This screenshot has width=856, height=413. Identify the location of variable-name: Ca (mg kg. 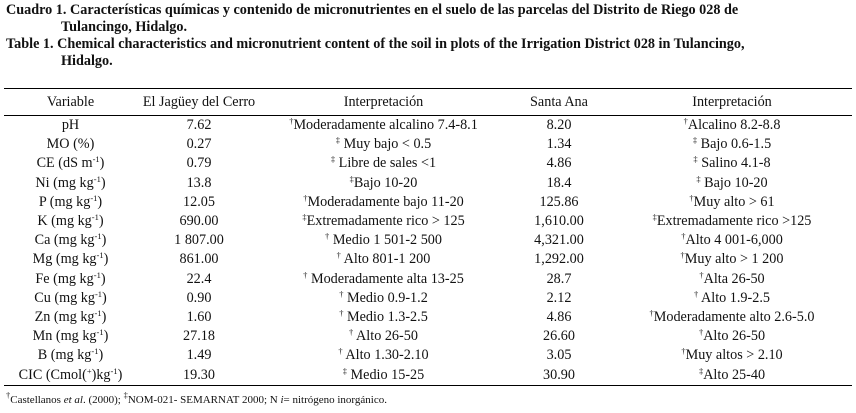
(64, 240).